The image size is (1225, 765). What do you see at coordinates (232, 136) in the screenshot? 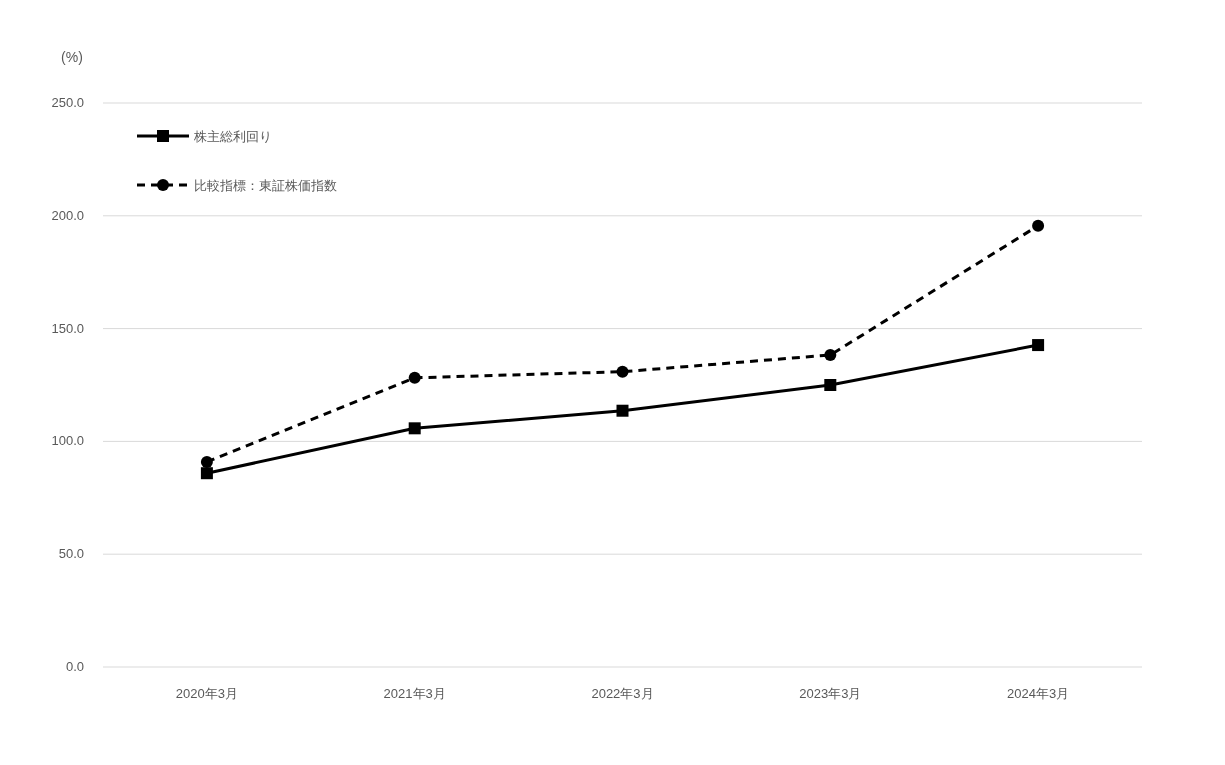
I see `legend-label: 株主総利回り` at bounding box center [232, 136].